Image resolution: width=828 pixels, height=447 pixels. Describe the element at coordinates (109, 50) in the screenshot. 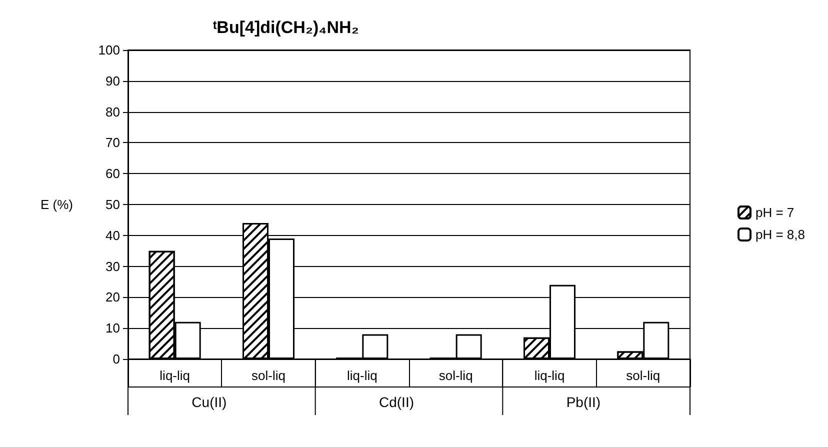

I see `y-tick-label: 100` at that location.